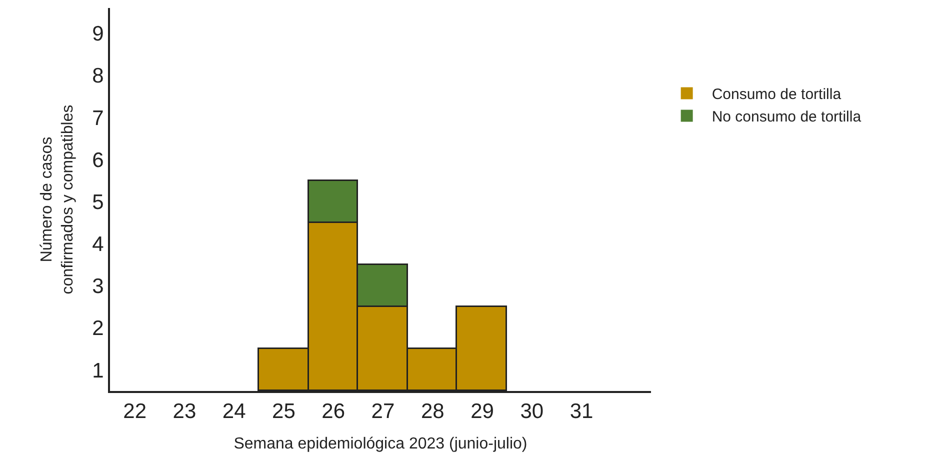  I want to click on x-tick-label: 27, so click(383, 412).